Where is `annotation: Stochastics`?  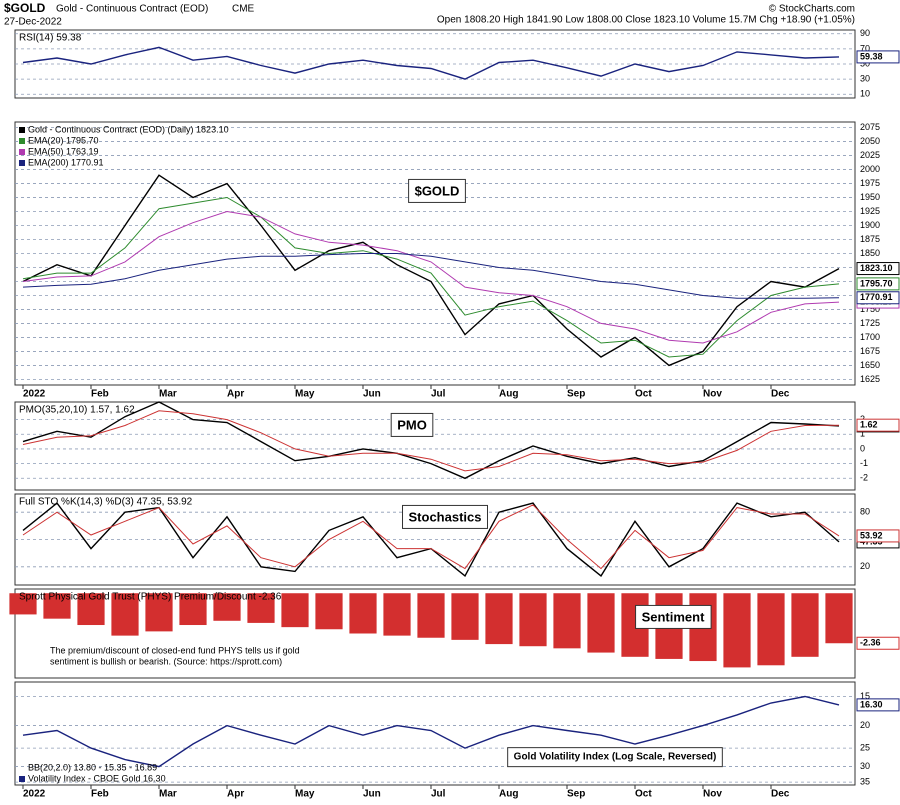
annotation: Stochastics is located at coordinates (445, 516).